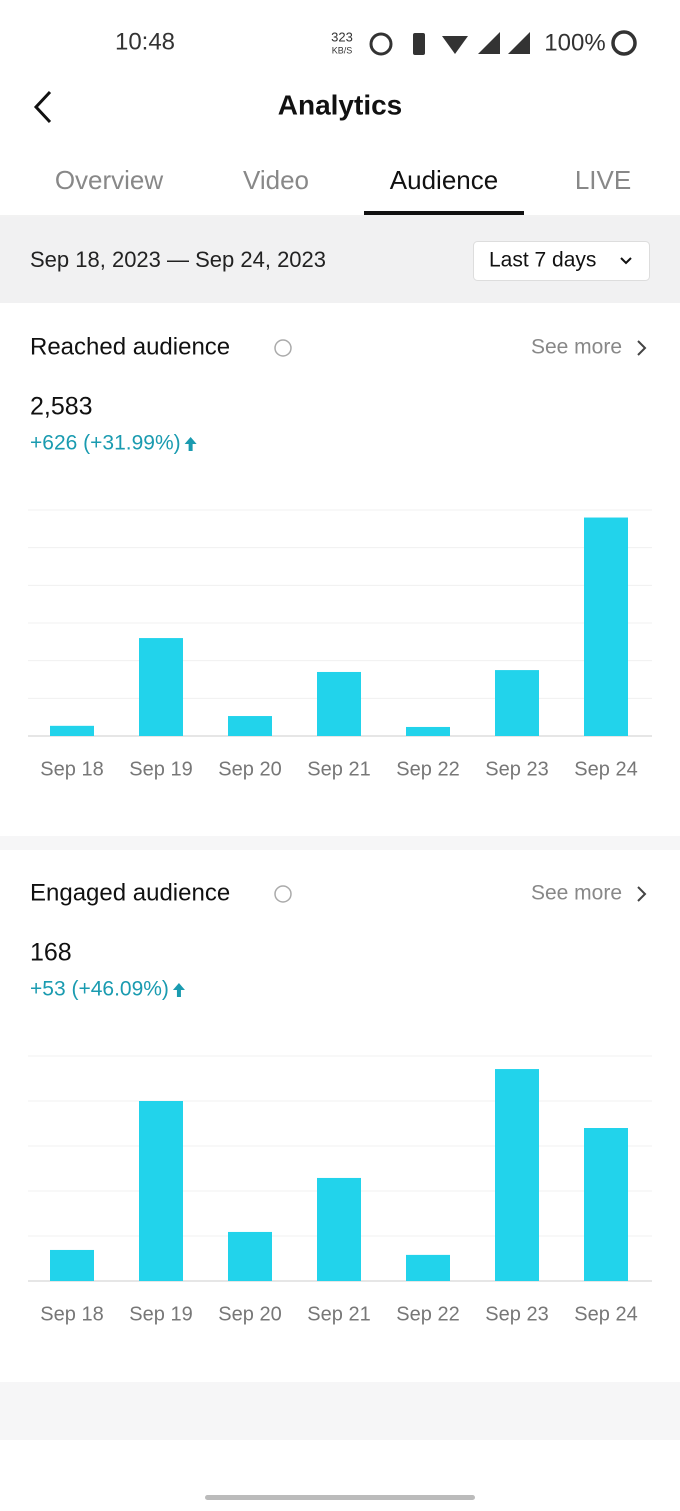 This screenshot has height=1511, width=680. I want to click on total: 2,583, so click(61, 407).